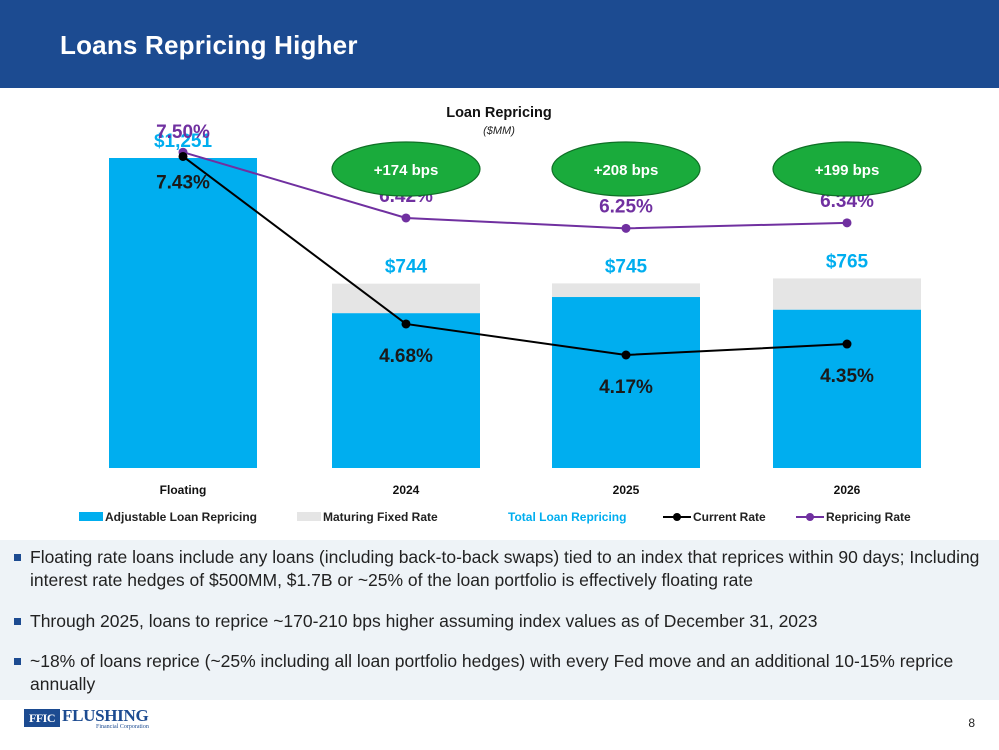 This screenshot has width=999, height=750. I want to click on logo-subtitle: Financial Corporation, so click(122, 727).